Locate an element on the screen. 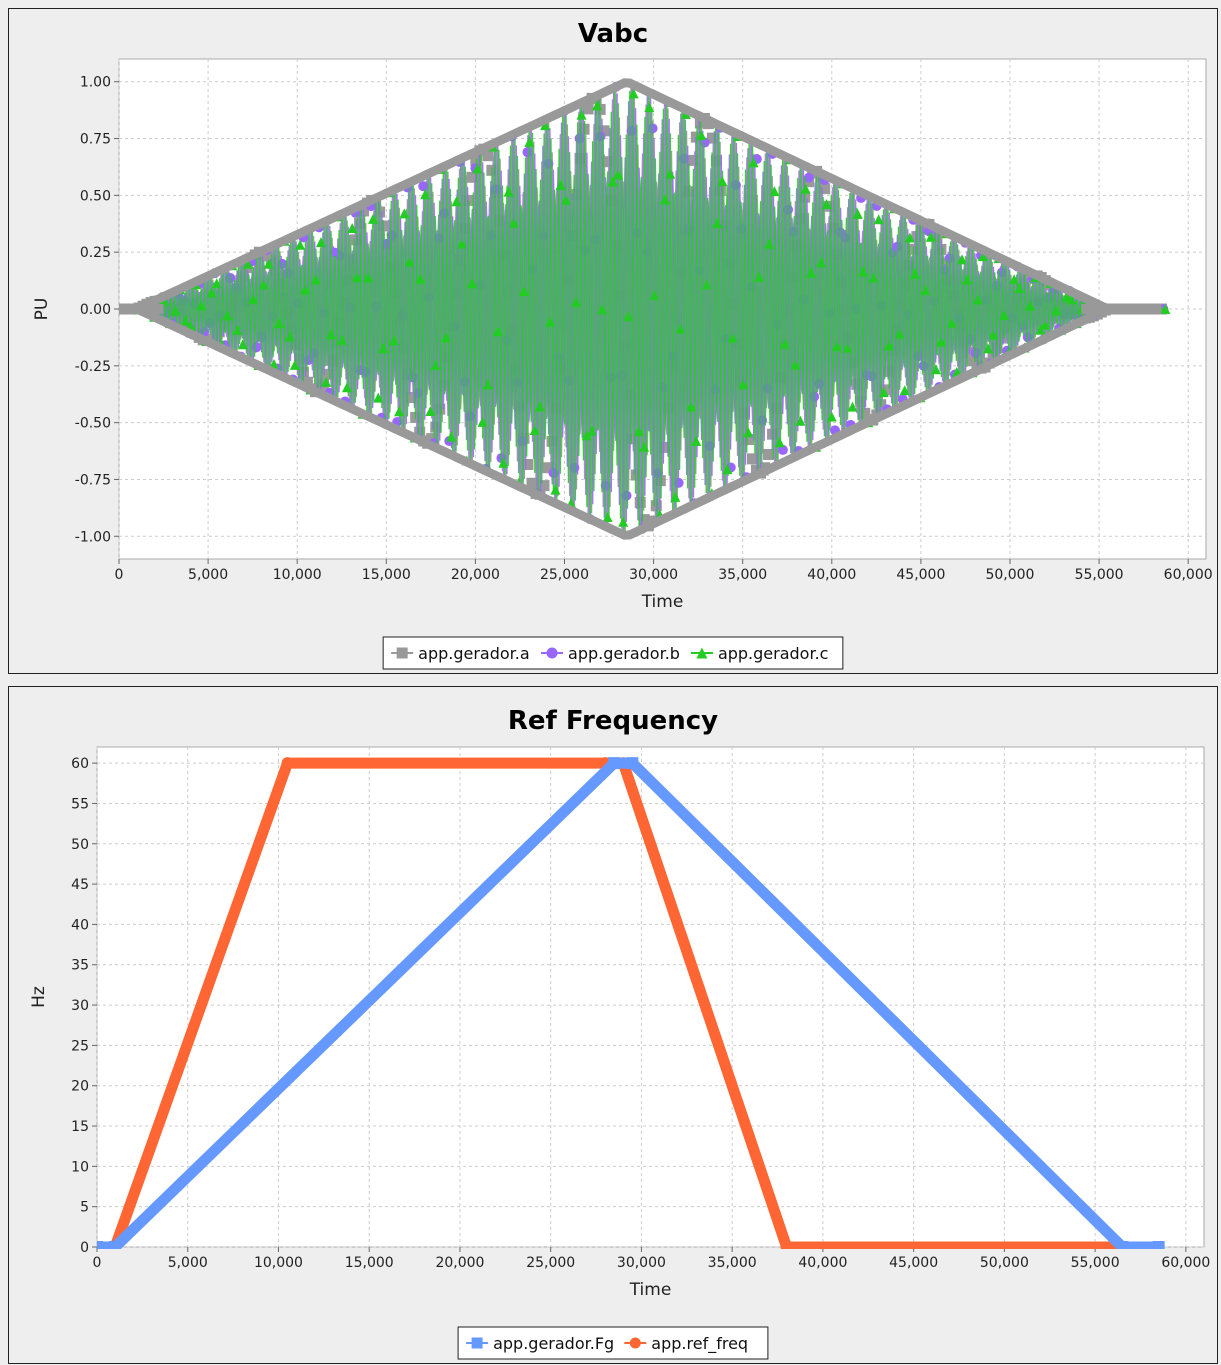 The height and width of the screenshot is (1365, 1221). y-axis-label: PU is located at coordinates (42, 309).